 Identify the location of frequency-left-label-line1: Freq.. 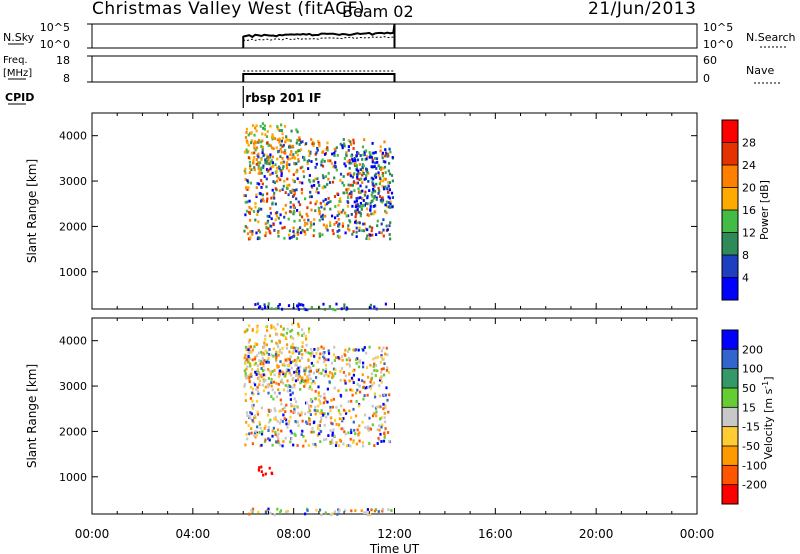
(15, 60).